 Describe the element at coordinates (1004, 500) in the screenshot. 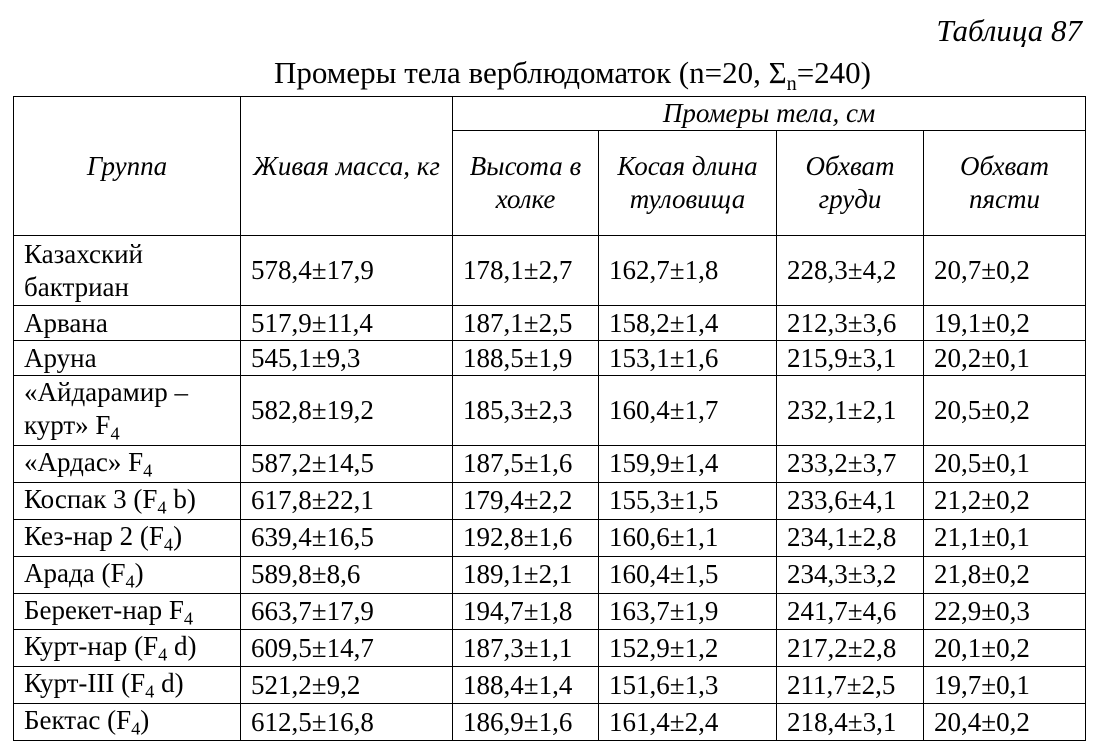

I see `cell-pastern: 21,2±0,2` at that location.